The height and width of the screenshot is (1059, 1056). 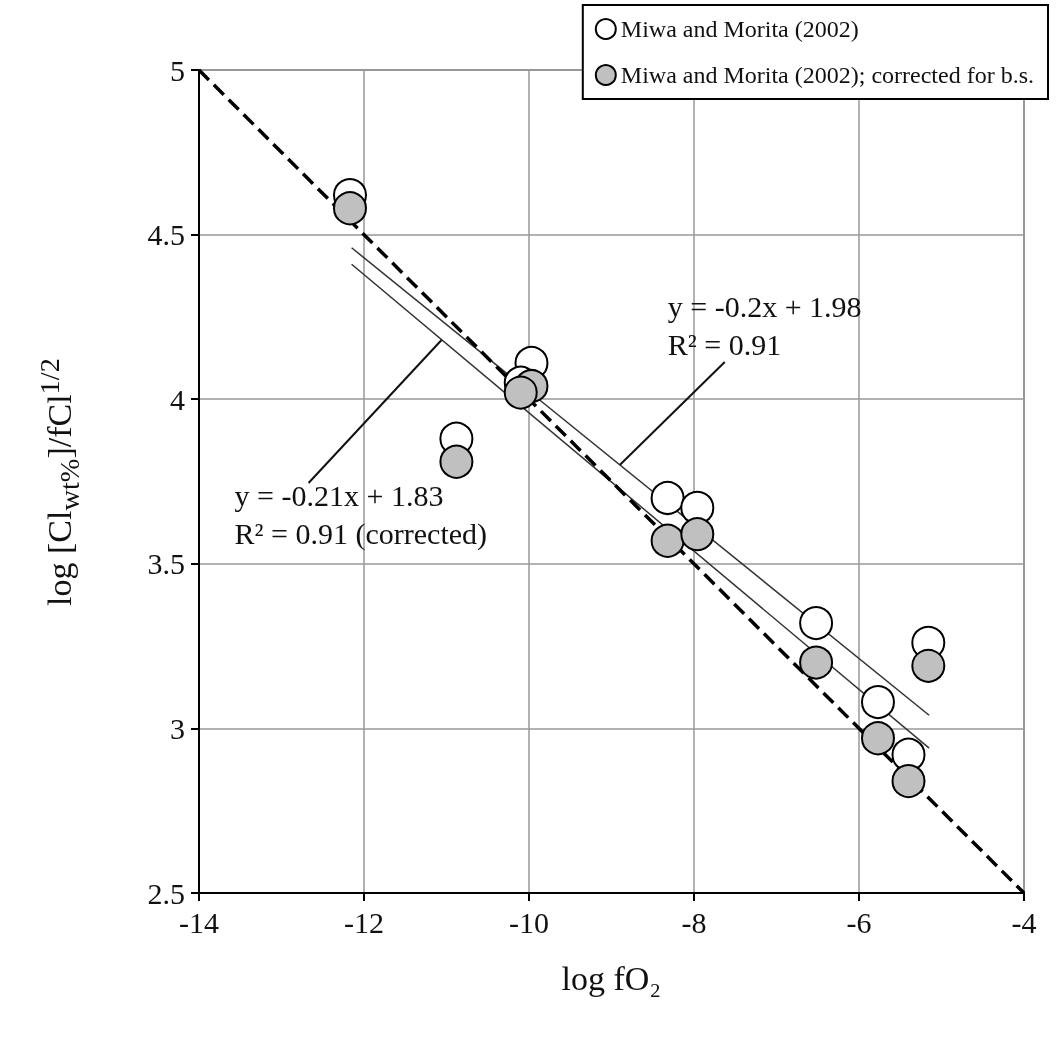 I want to click on x-tick-label: -10, so click(x=529, y=922).